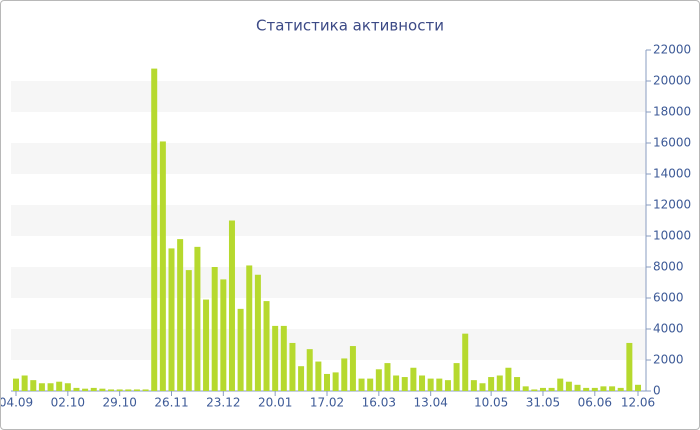 The height and width of the screenshot is (430, 700). Describe the element at coordinates (657, 391) in the screenshot. I see `y-tick-label: 0` at that location.